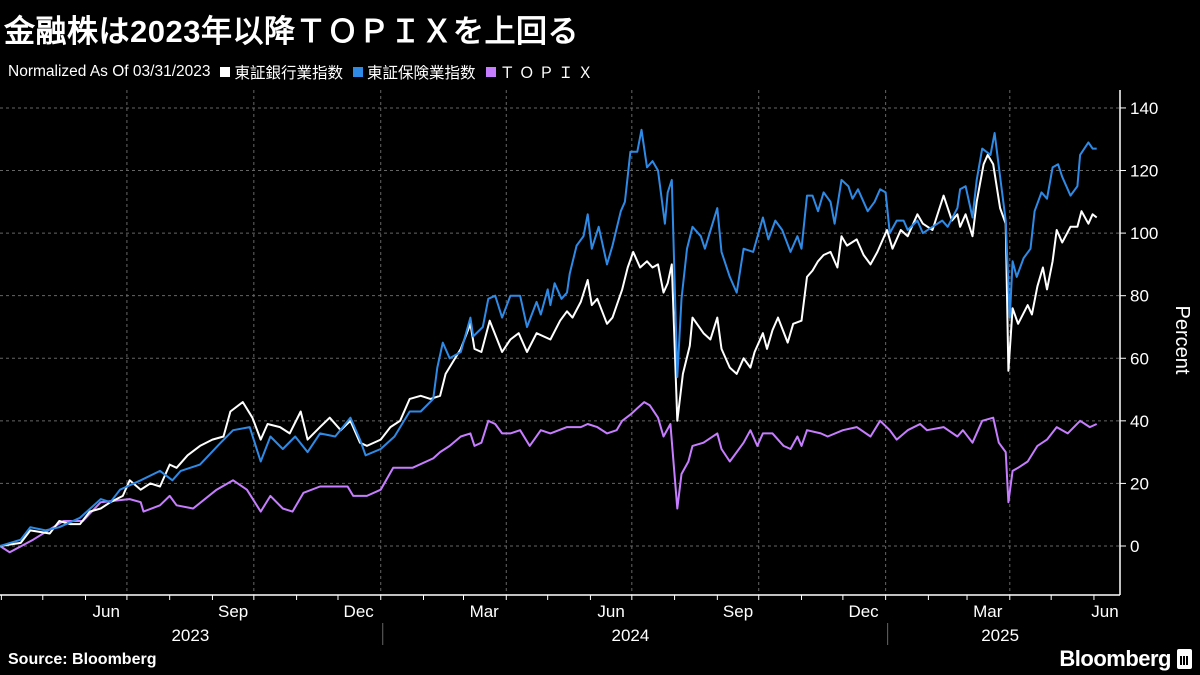 Image resolution: width=1200 pixels, height=675 pixels. Describe the element at coordinates (1184, 659) in the screenshot. I see `bloomberg-logo-icon` at that location.